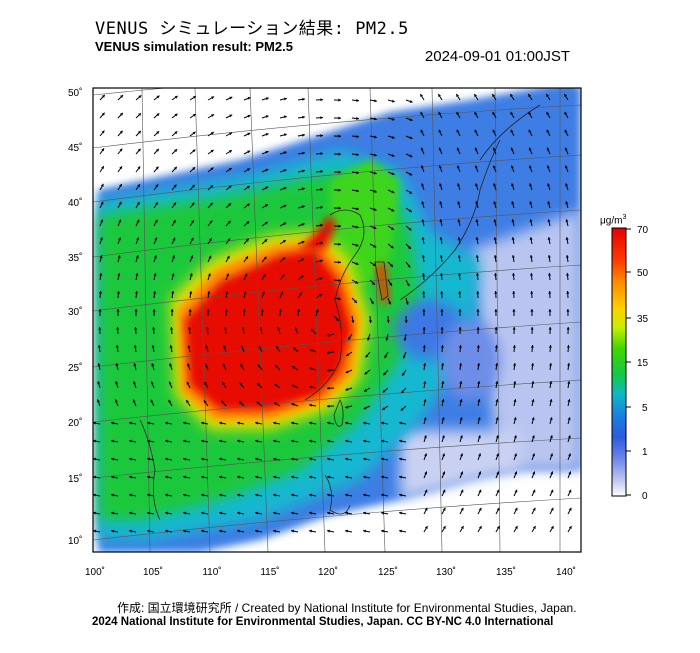 This screenshot has width=700, height=653. Describe the element at coordinates (645, 452) in the screenshot. I see `colorbar-label: 1` at that location.